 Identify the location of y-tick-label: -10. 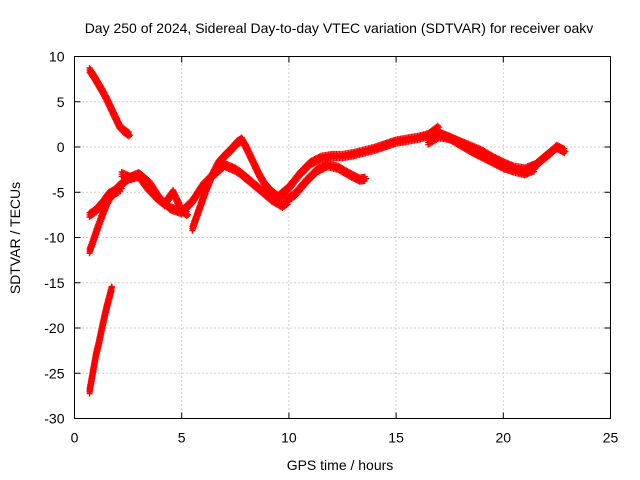
(54, 238).